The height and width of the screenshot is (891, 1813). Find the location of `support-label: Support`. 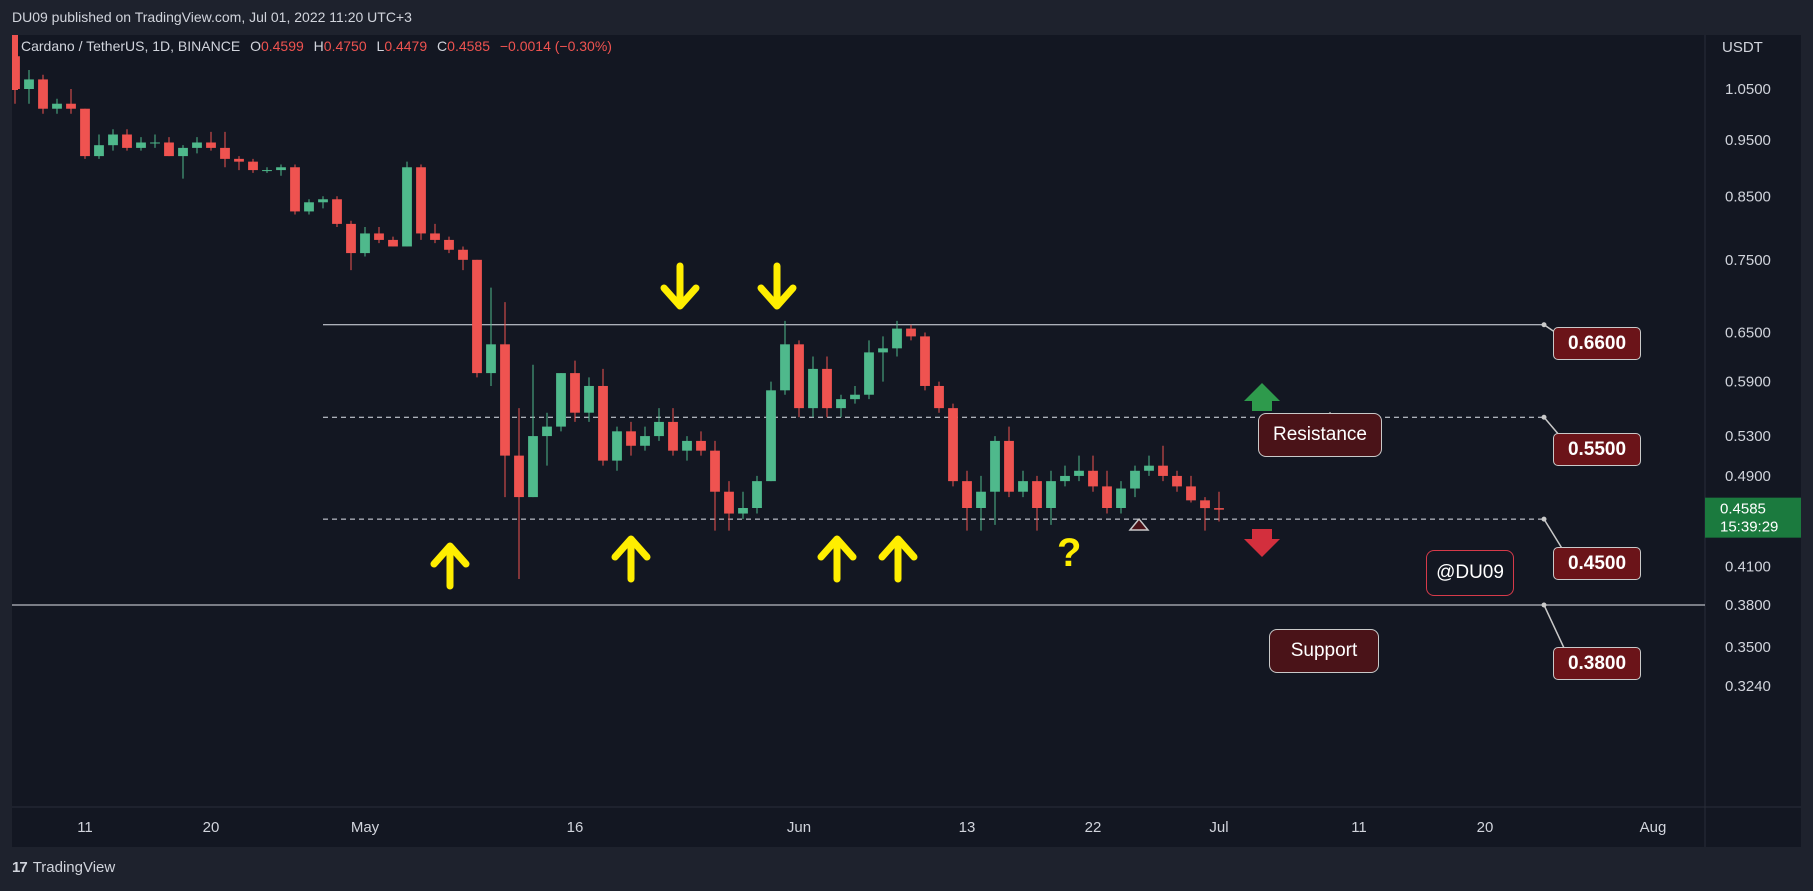

support-label: Support is located at coordinates (1324, 651).